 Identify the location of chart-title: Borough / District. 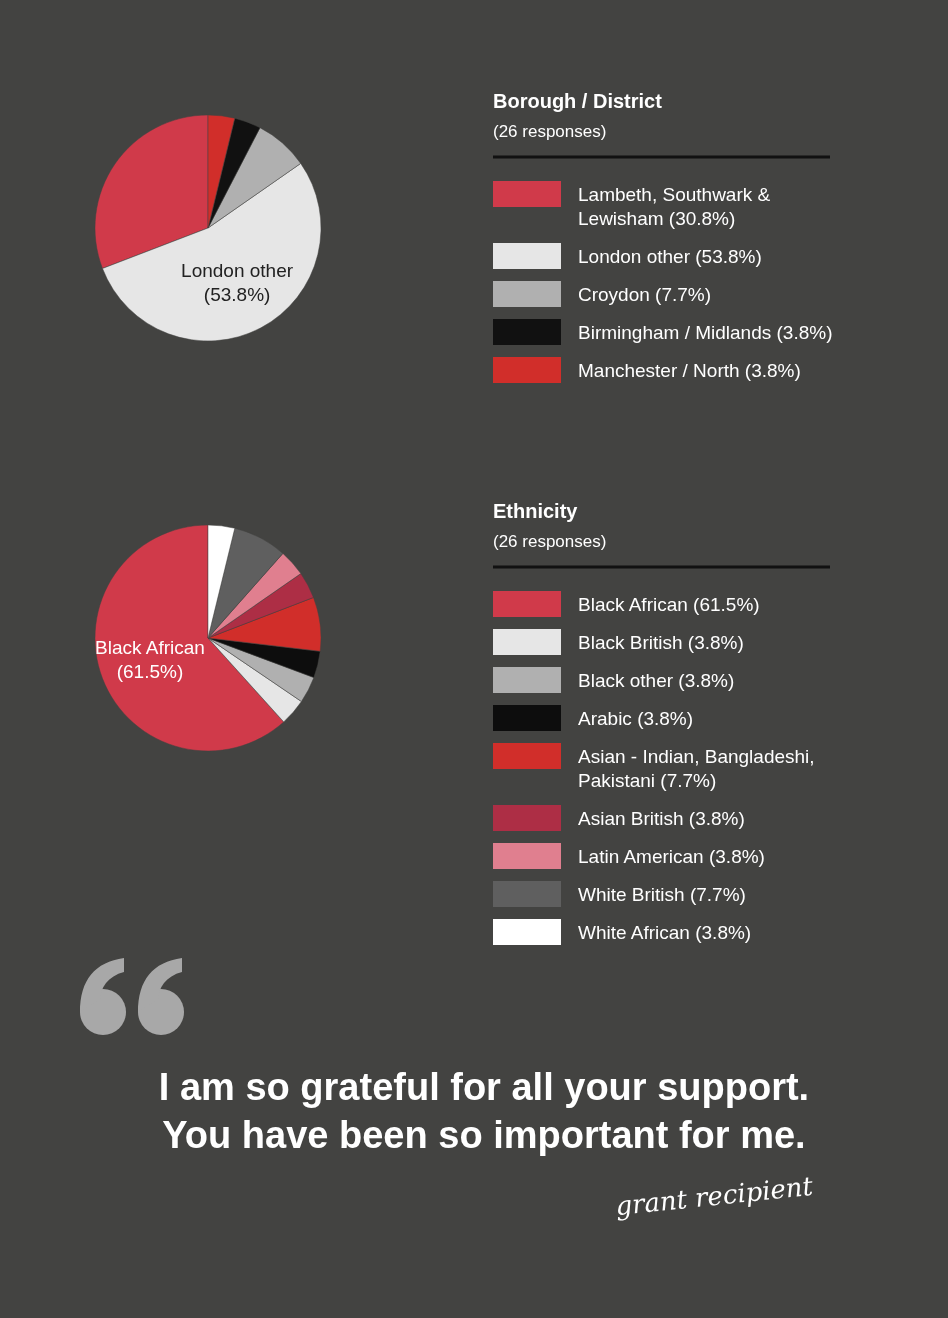
(578, 101).